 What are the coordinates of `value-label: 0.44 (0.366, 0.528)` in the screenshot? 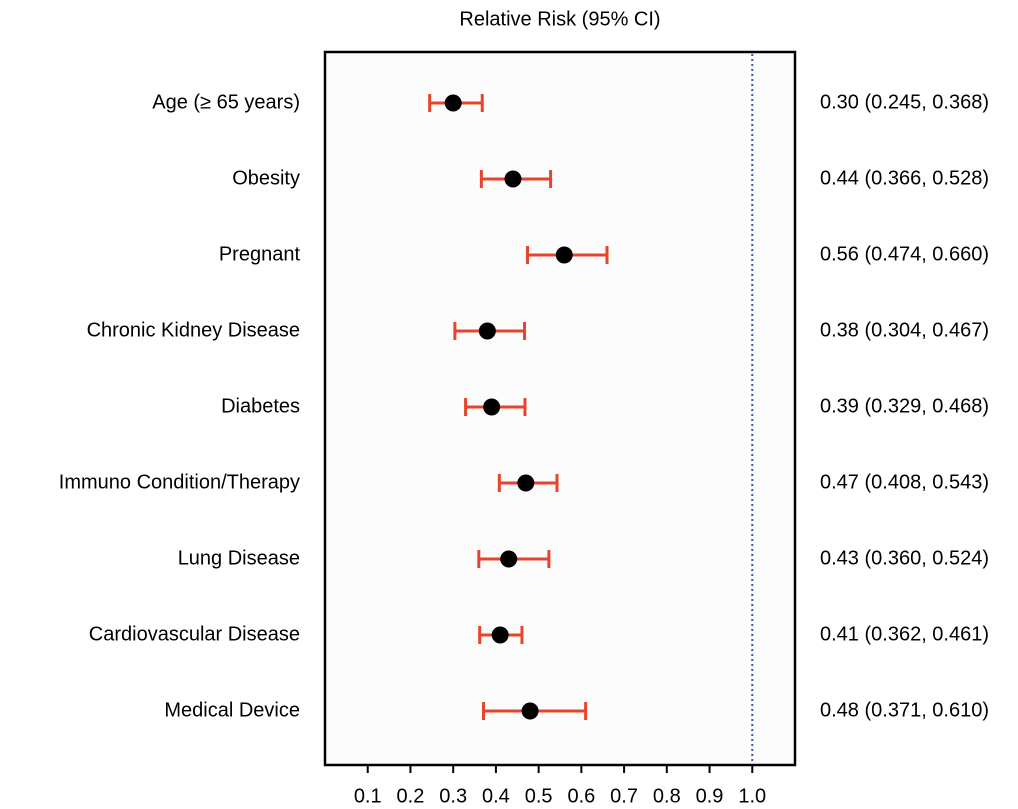 It's located at (904, 178).